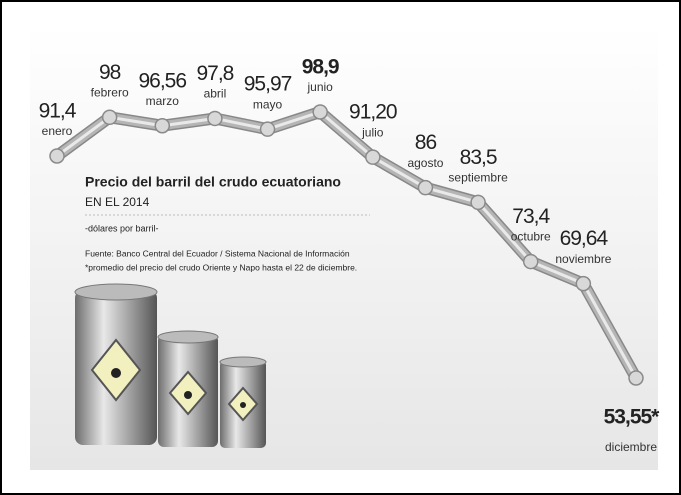 This screenshot has height=495, width=681. I want to click on month-label: septiembre, so click(478, 178).